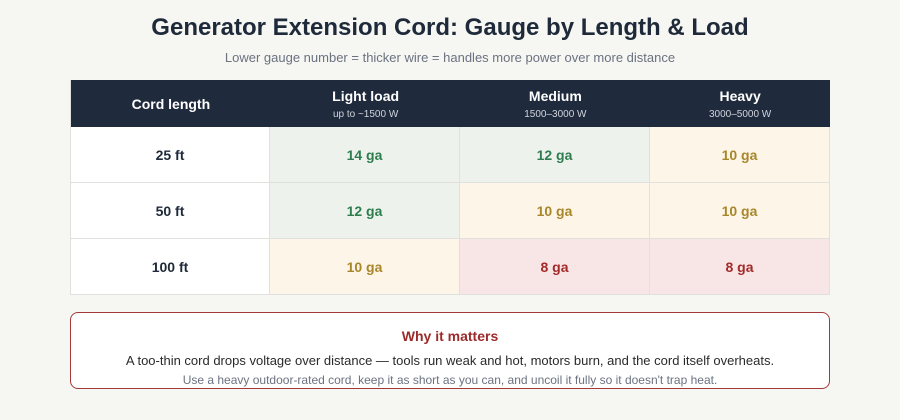  What do you see at coordinates (740, 114) in the screenshot?
I see `header-sub: 3000–5000 W` at bounding box center [740, 114].